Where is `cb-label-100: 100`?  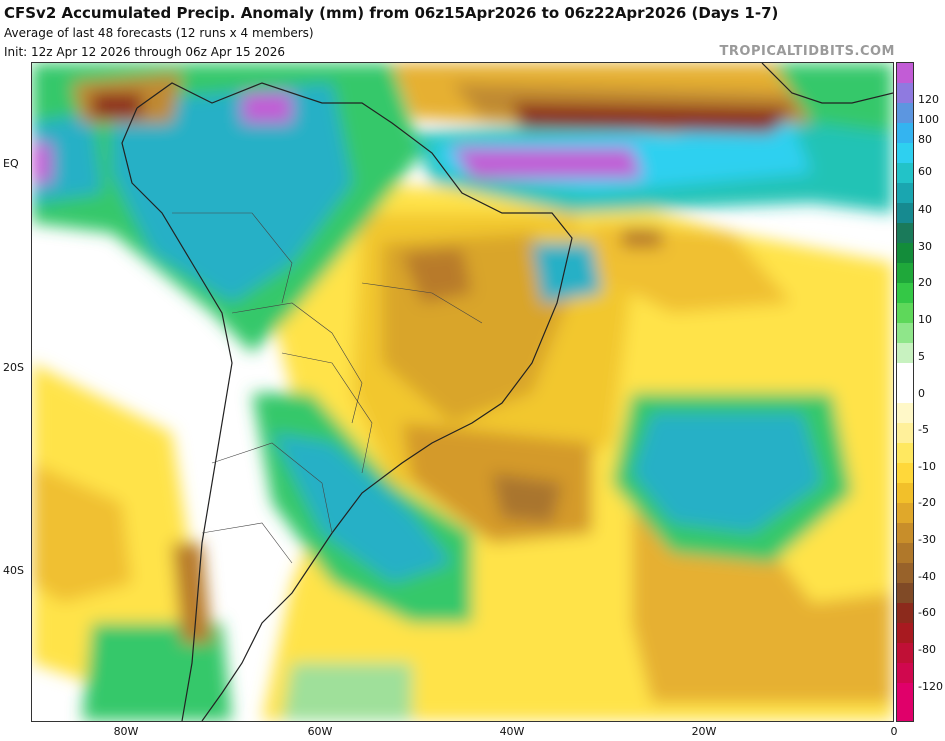
cb-label-100: 100 is located at coordinates (928, 119).